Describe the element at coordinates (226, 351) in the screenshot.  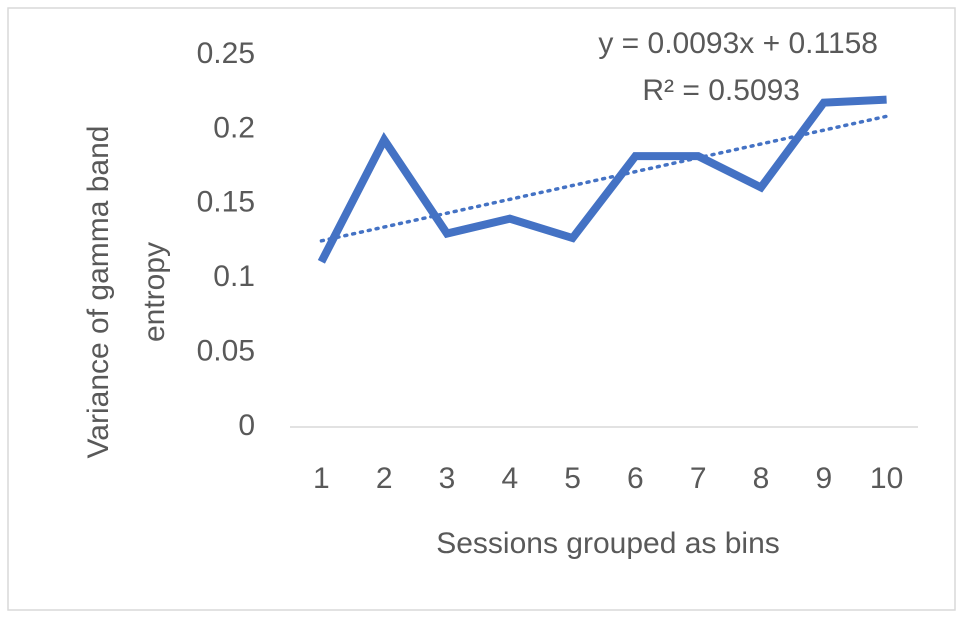
I see `y-tick-label: 0.05` at that location.